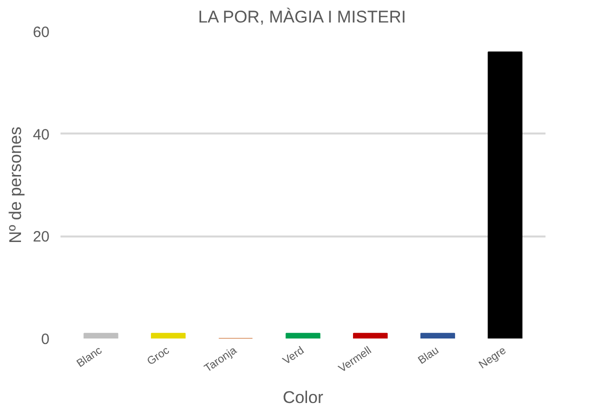 The image size is (590, 416). Describe the element at coordinates (302, 17) in the screenshot. I see `chart-title: LA POR, MÀGIA I MISTERI` at that location.